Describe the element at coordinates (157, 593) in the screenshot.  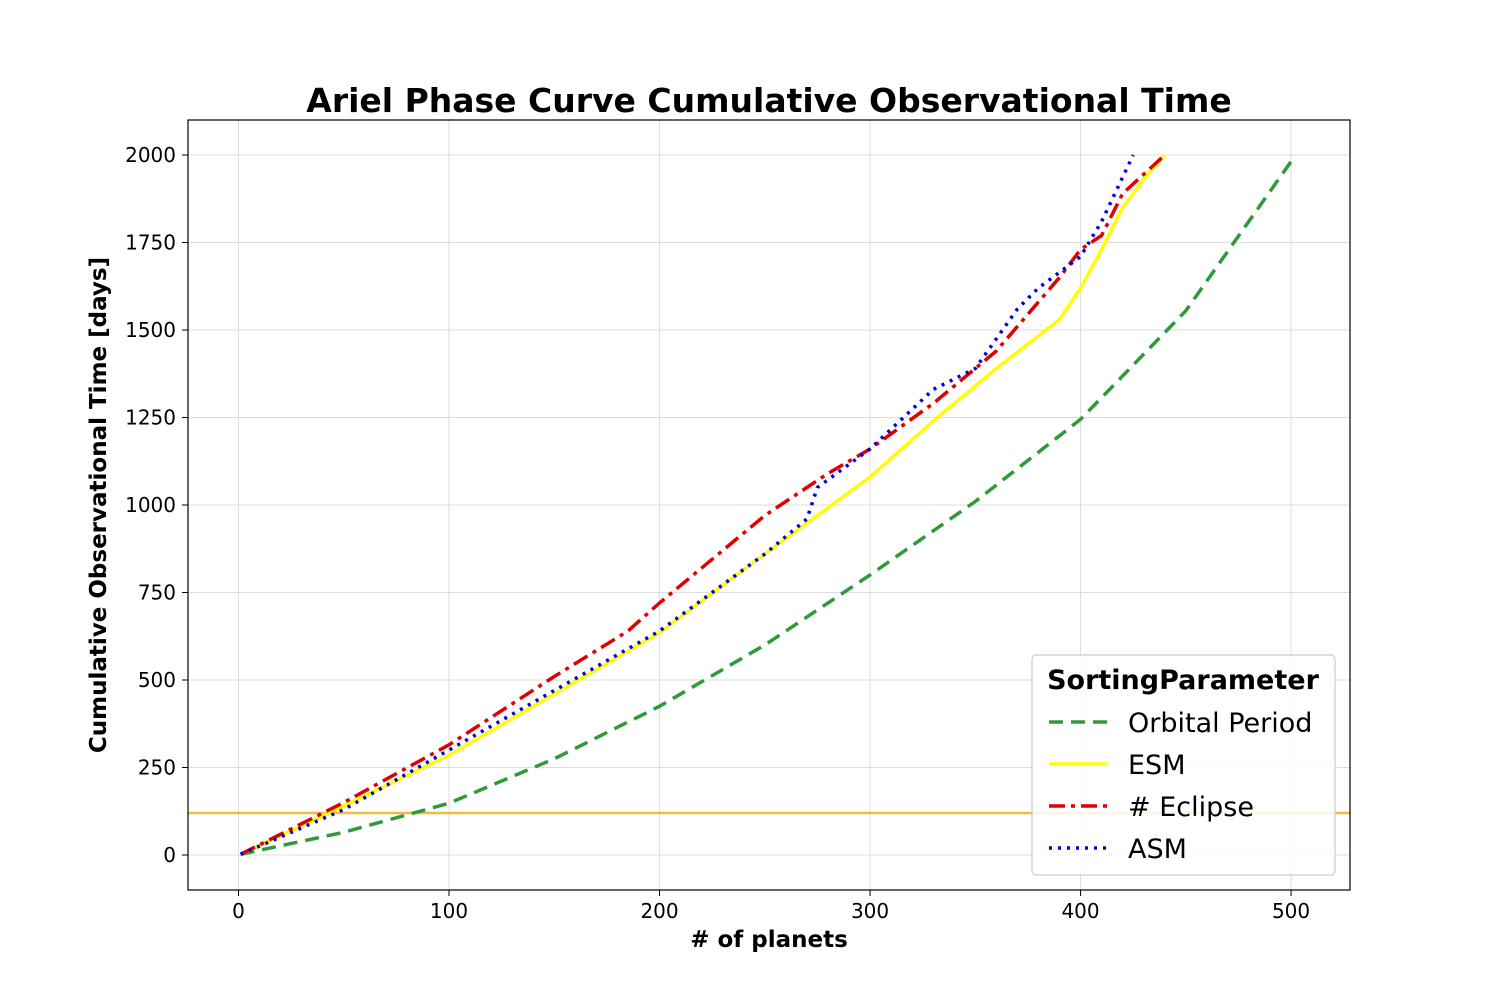
I see `y-tick-label: 750` at that location.